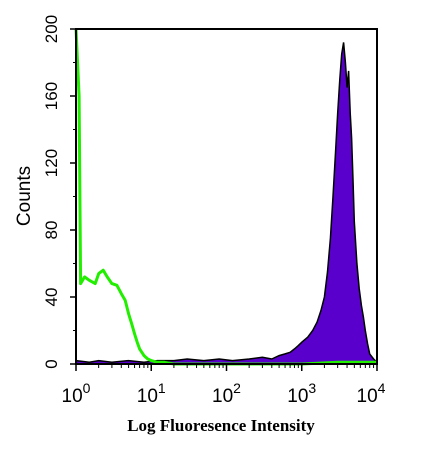  What do you see at coordinates (76, 393) in the screenshot?
I see `x-tick-label: 10⁰` at bounding box center [76, 393].